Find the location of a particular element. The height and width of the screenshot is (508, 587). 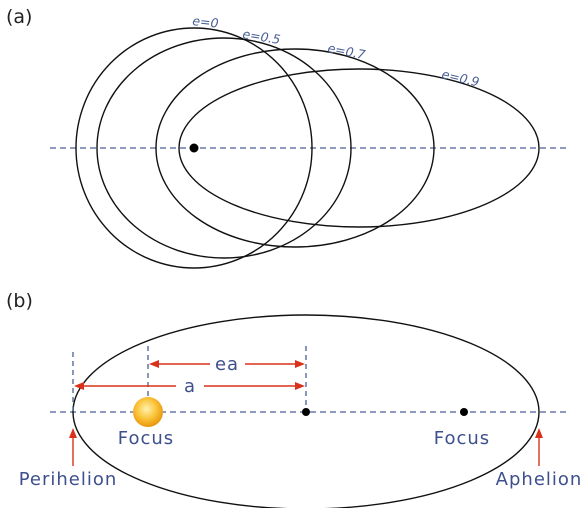

orbit-label-e05: e=0.5 is located at coordinates (262, 36).